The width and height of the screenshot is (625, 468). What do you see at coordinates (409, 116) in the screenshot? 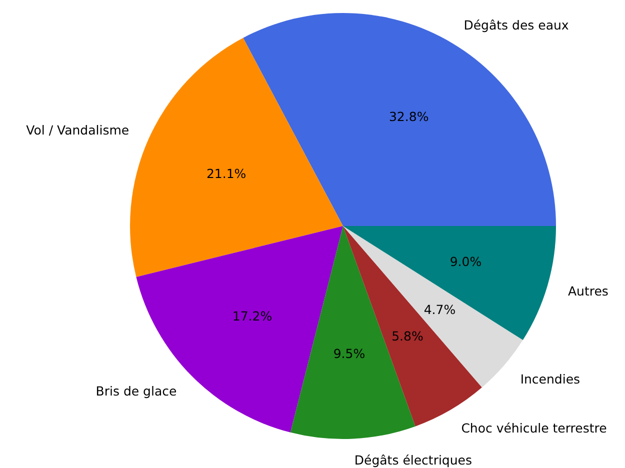
I see `data-label: 32.8%` at bounding box center [409, 116].